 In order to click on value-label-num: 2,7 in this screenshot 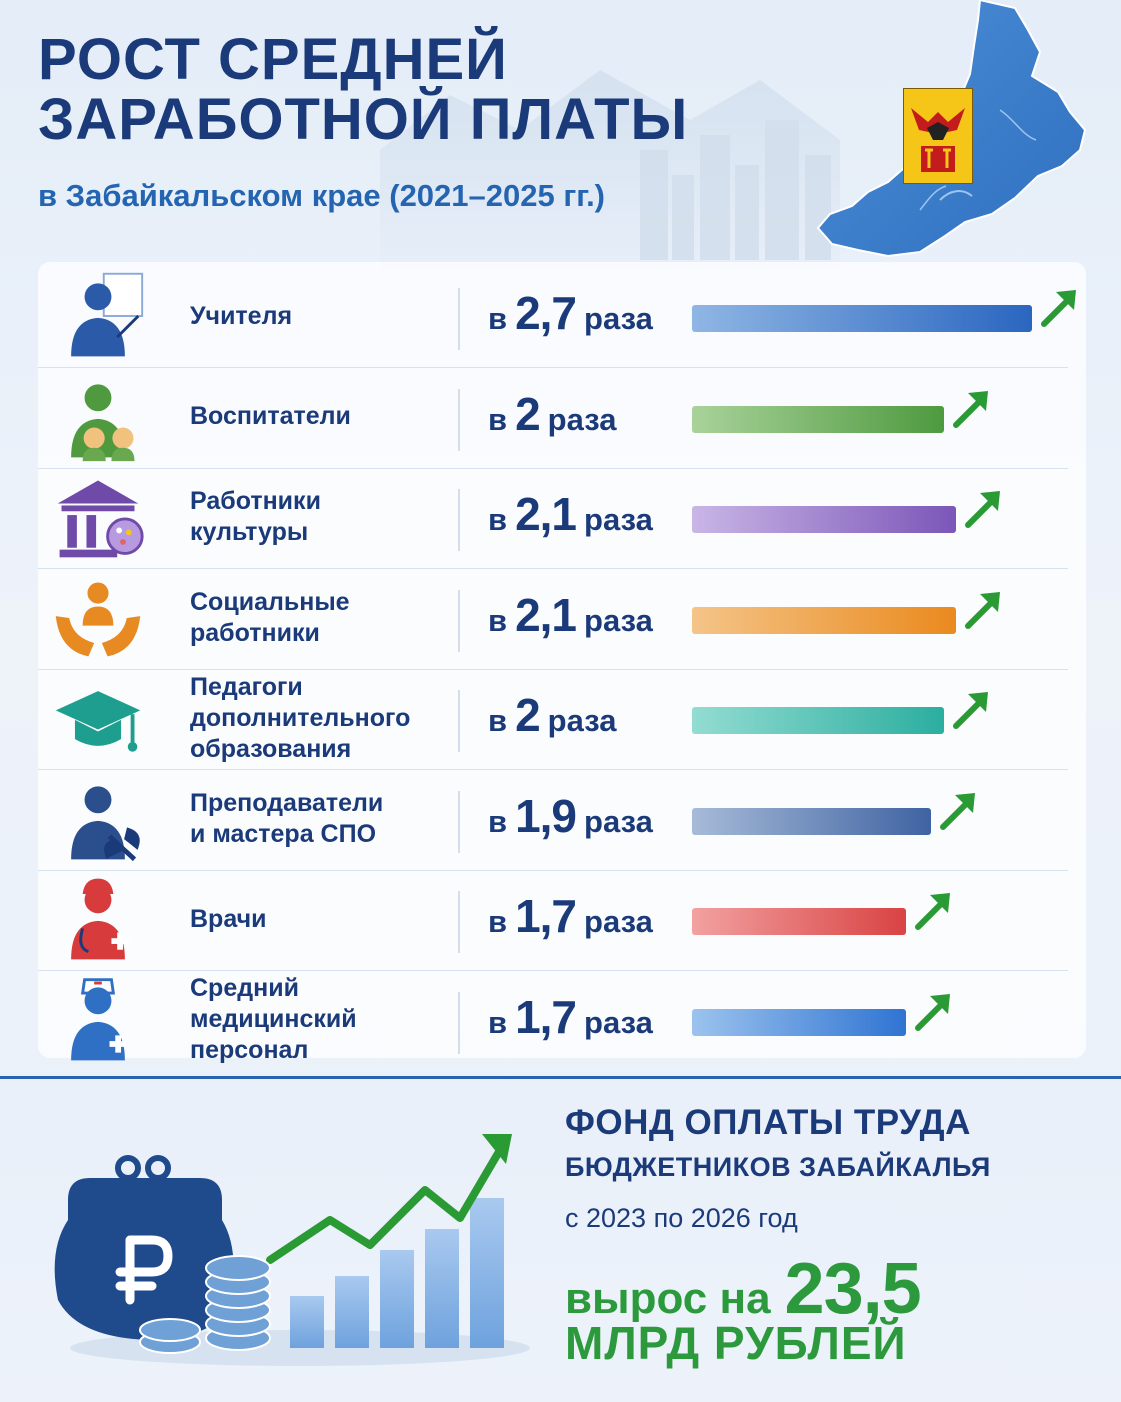, I will do `click(546, 313)`.